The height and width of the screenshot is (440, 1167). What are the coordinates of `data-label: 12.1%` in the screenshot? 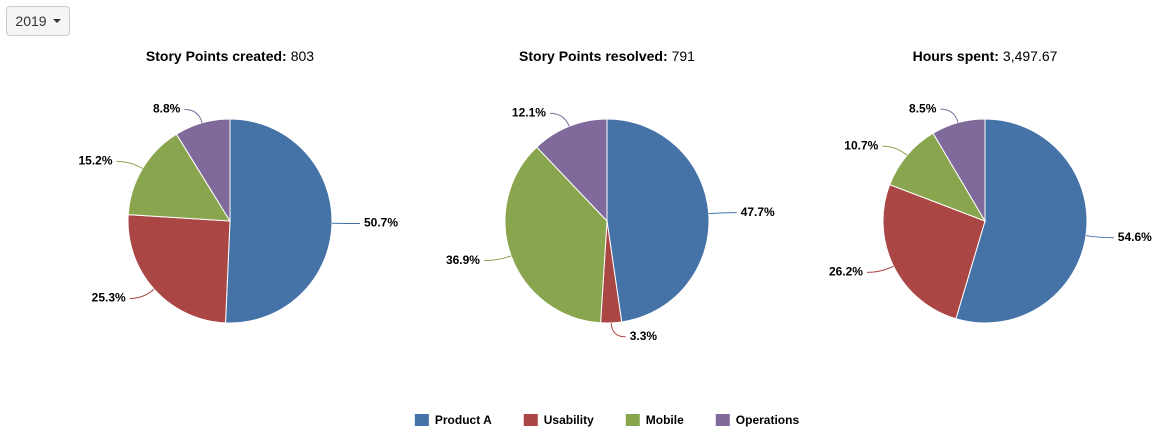 It's located at (529, 112).